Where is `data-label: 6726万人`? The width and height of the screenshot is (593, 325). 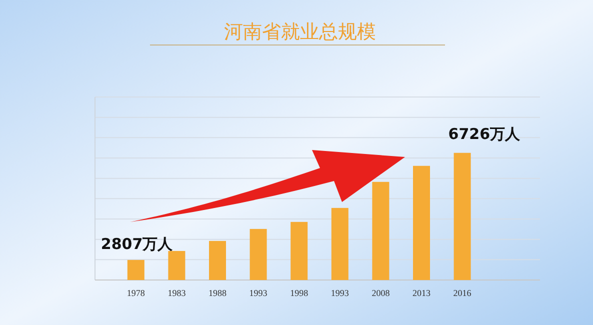 data-label: 6726万人 is located at coordinates (484, 133).